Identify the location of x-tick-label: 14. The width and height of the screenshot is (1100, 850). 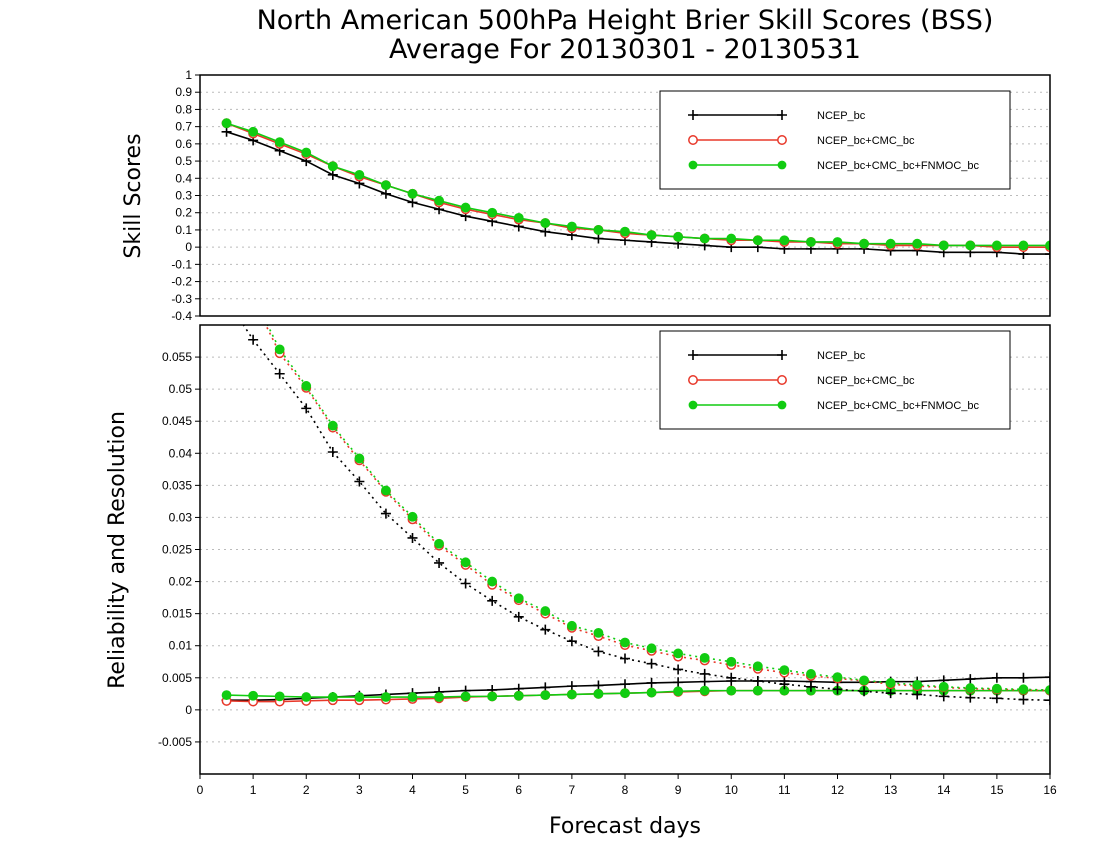
(944, 790).